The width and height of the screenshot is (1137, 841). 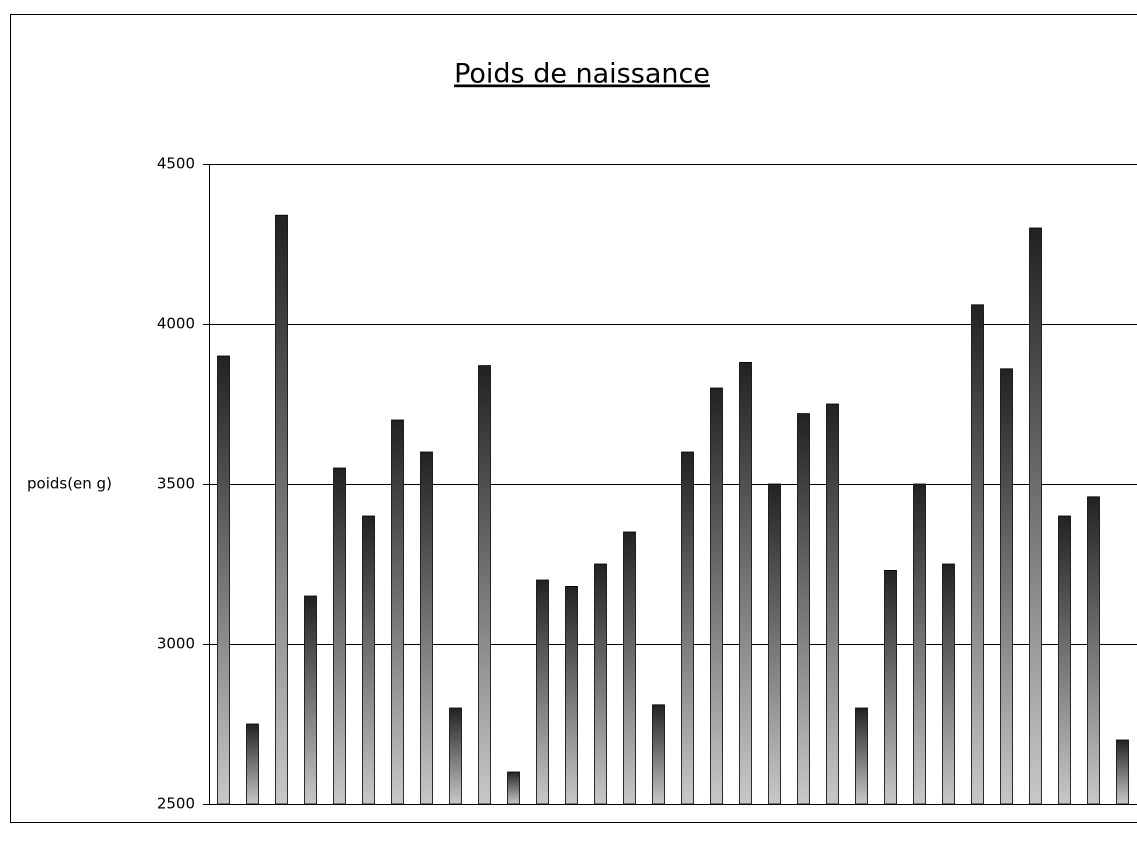 I want to click on y-tick-label: 4000, so click(x=176, y=324).